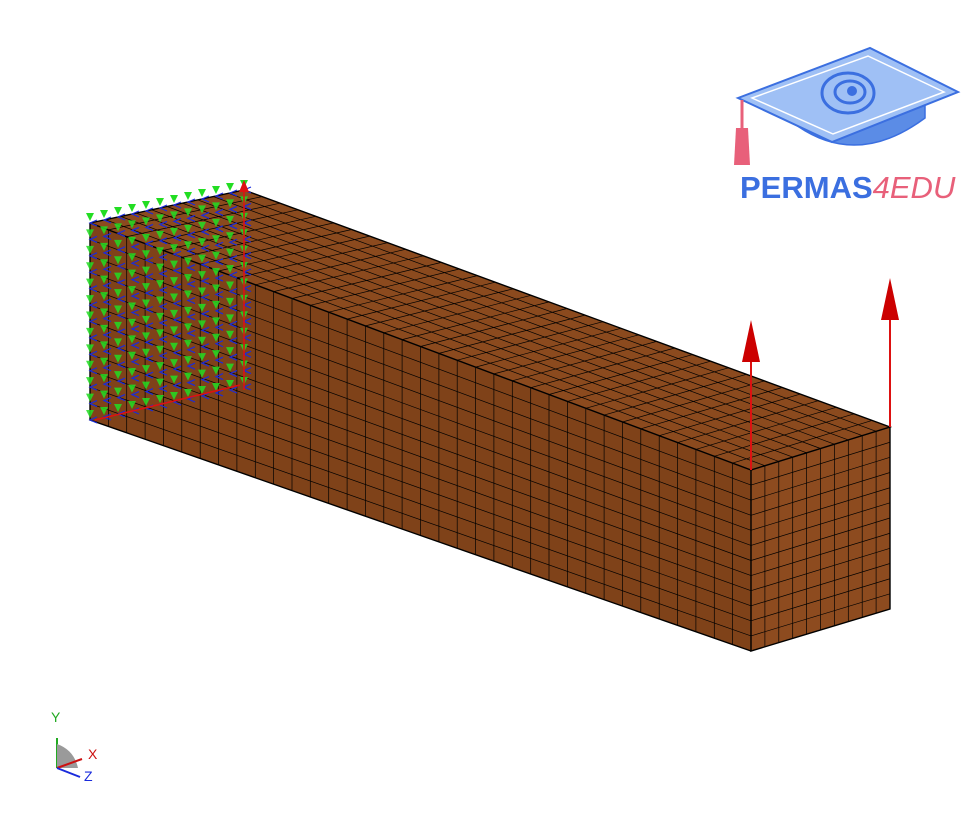 Image resolution: width=980 pixels, height=826 pixels. Describe the element at coordinates (69, 763) in the screenshot. I see `axis-x-icon` at that location.